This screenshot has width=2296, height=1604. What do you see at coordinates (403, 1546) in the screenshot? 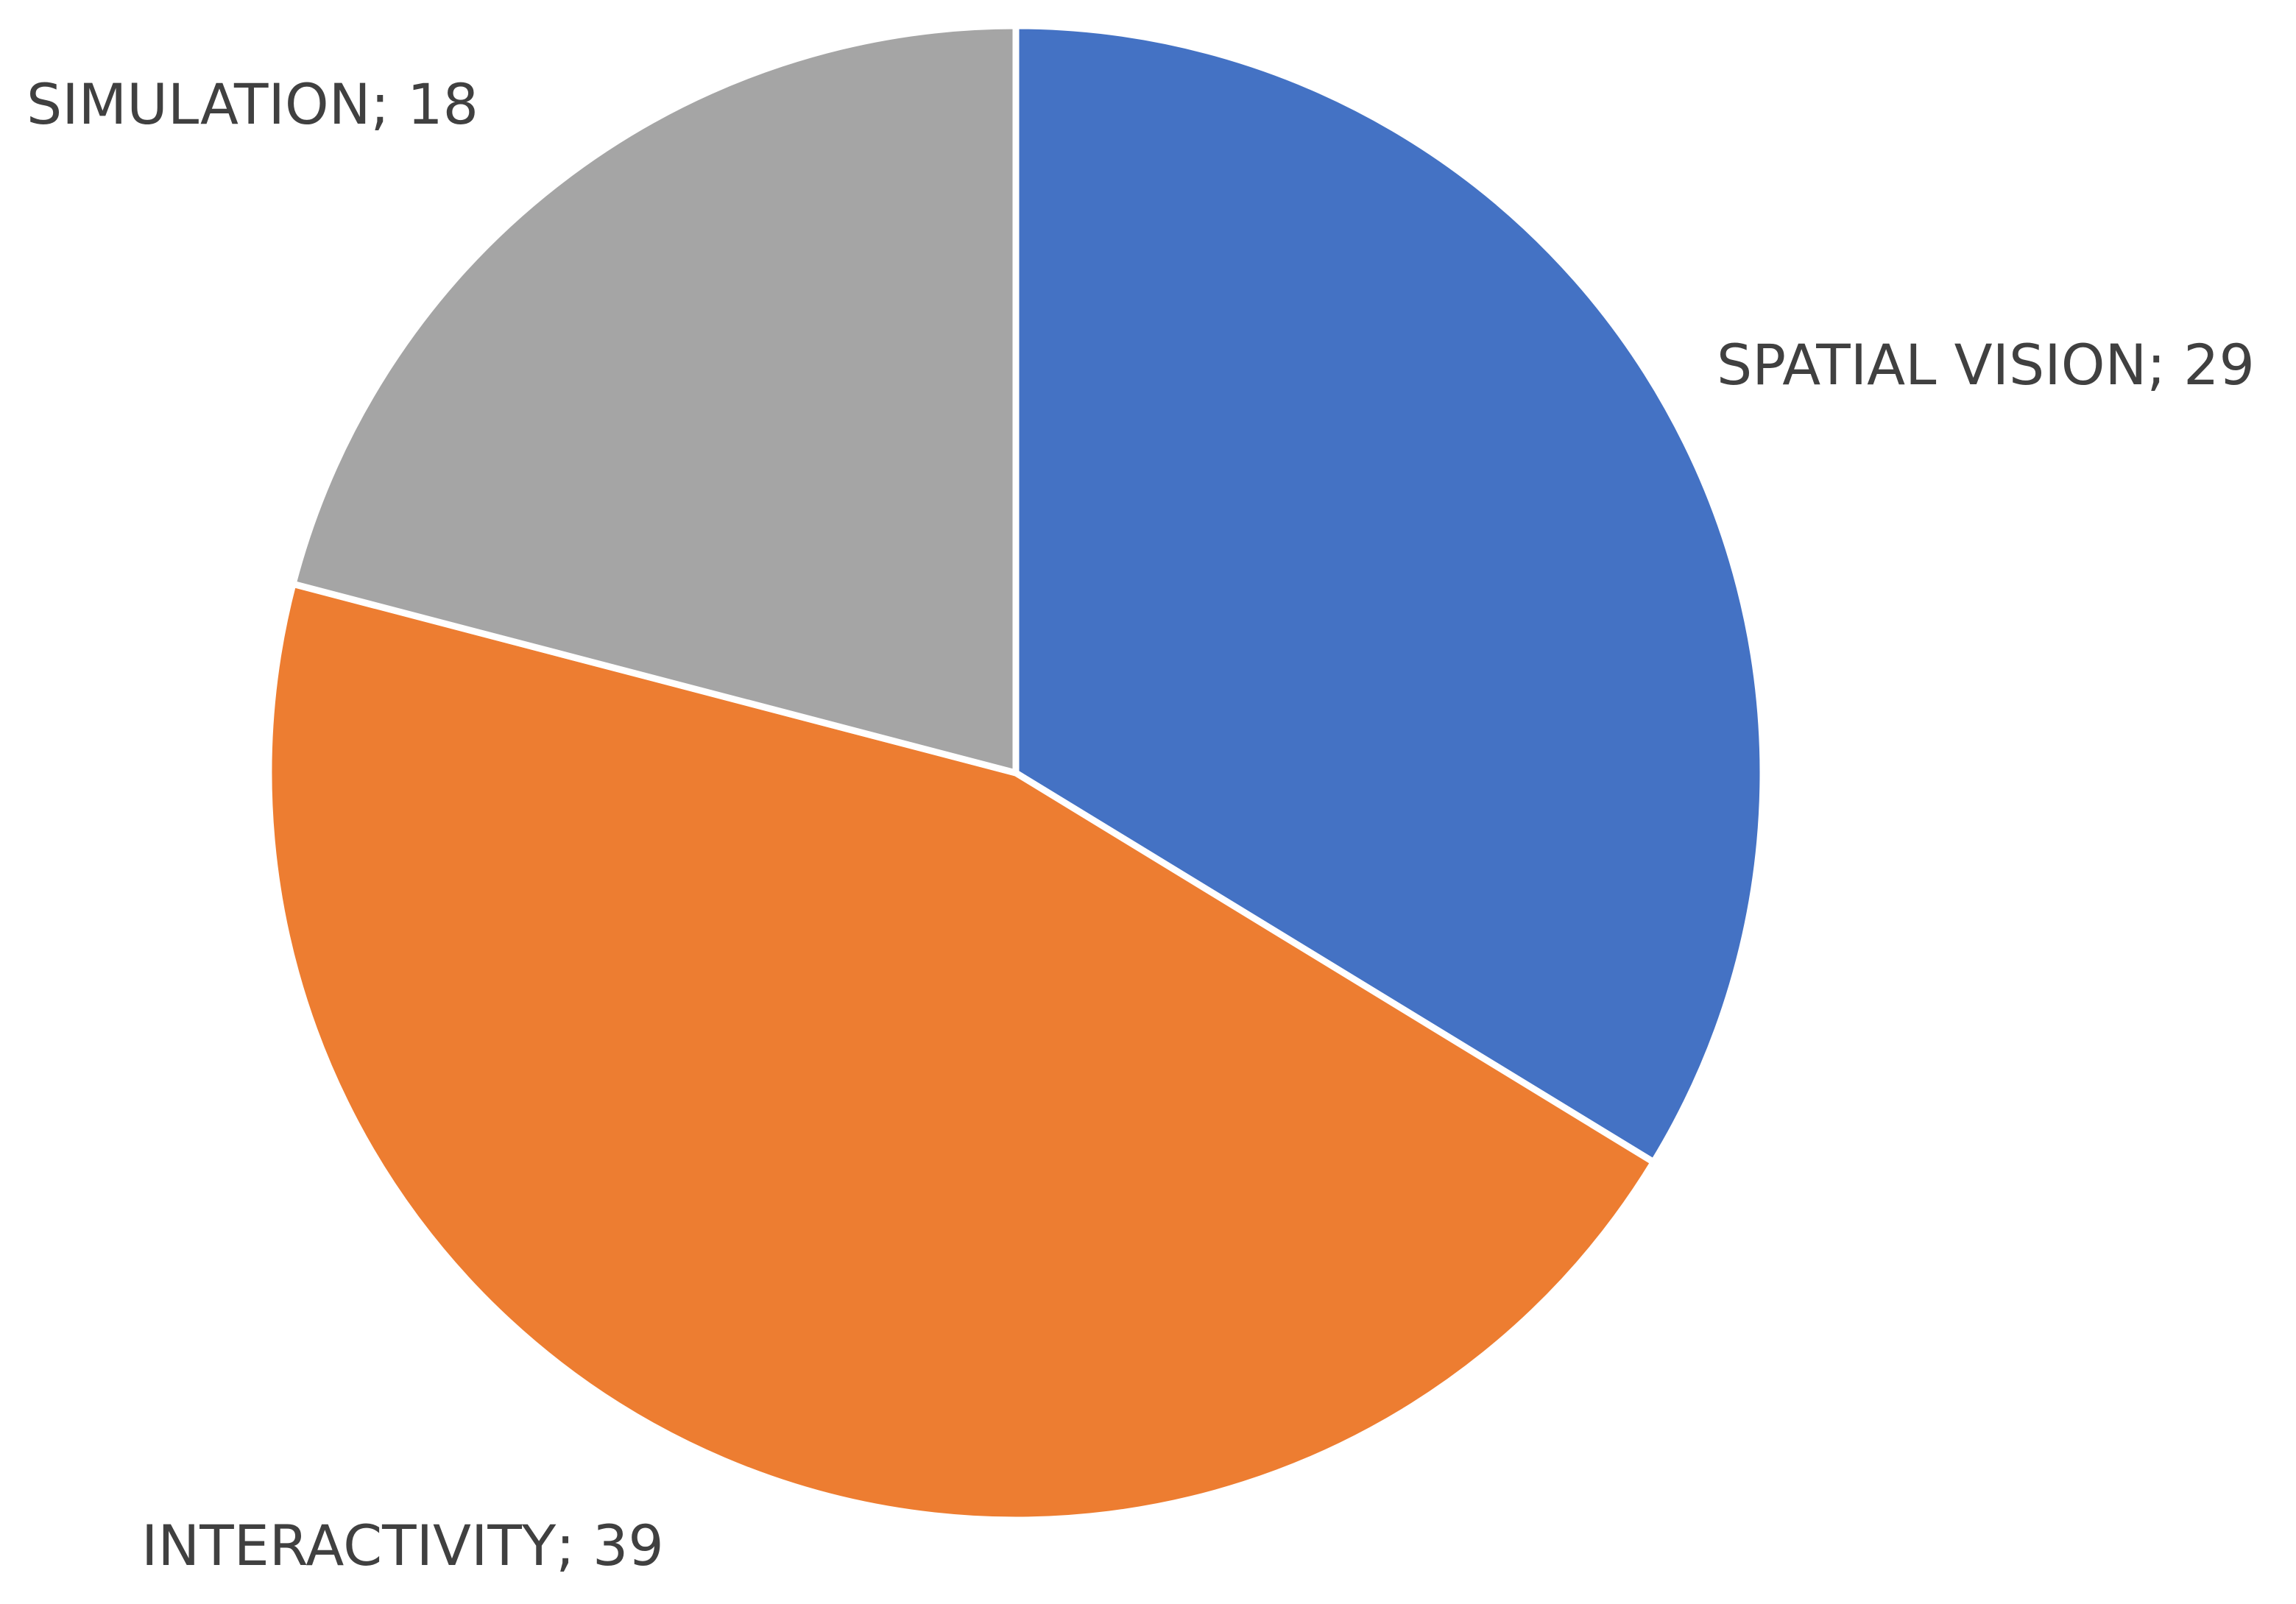
I see `slice-label-interactivity: INTERACTIVITY; 39` at bounding box center [403, 1546].